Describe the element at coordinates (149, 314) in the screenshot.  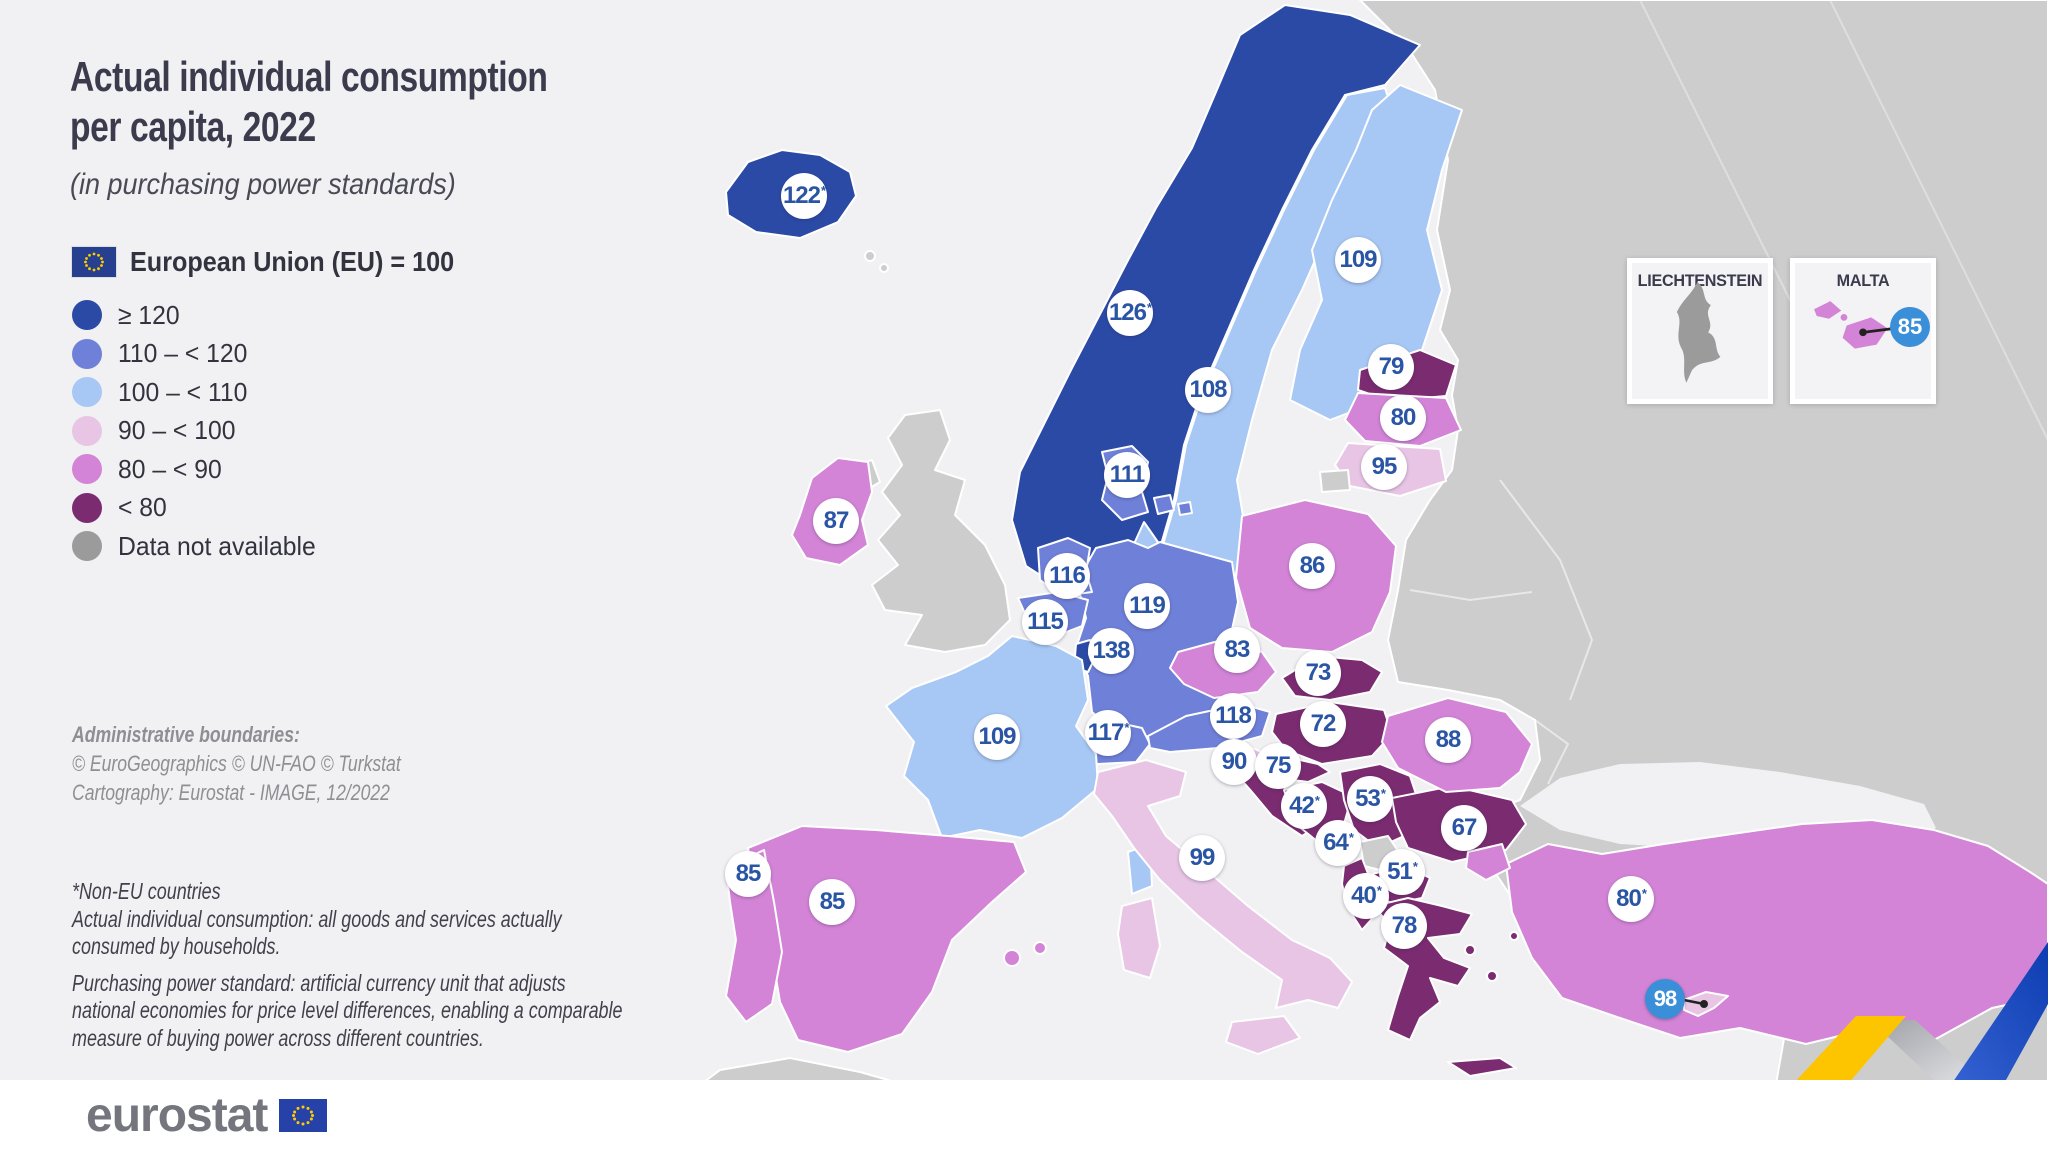
I see `legend-item-label: ≥ 120` at that location.